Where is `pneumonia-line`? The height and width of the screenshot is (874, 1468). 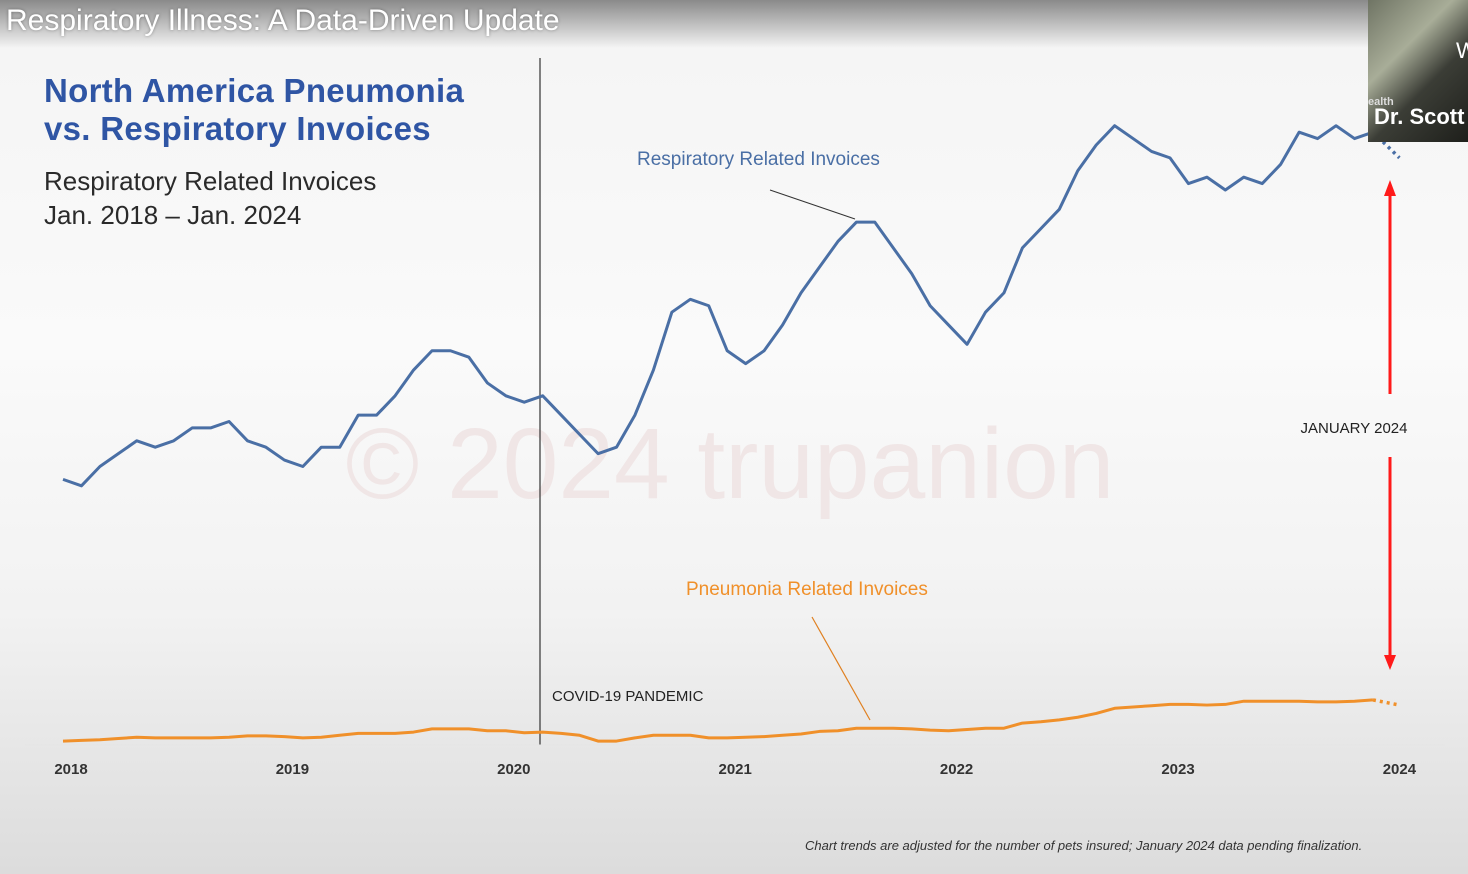 pneumonia-line is located at coordinates (718, 720).